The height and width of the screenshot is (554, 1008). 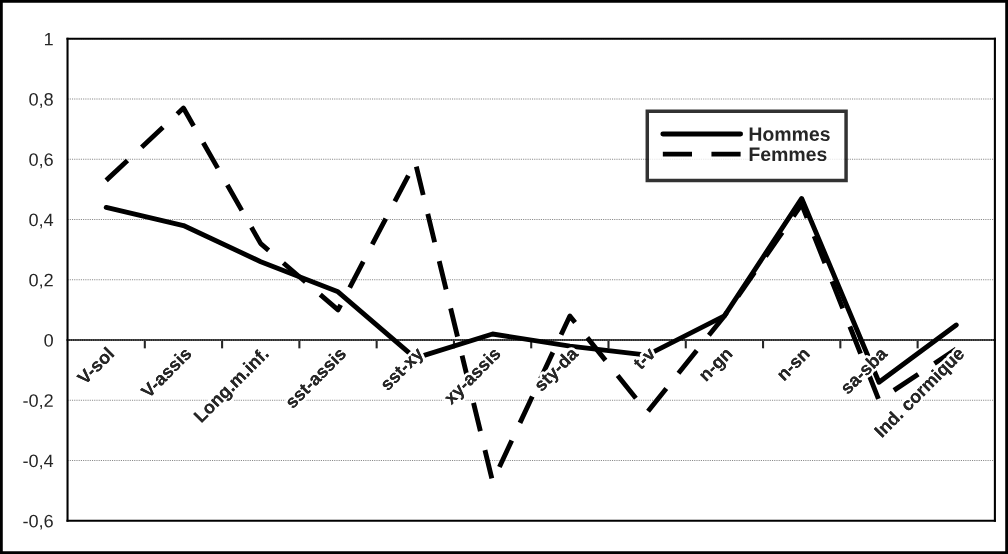 I want to click on y-tick-label: 0,8, so click(x=41, y=100).